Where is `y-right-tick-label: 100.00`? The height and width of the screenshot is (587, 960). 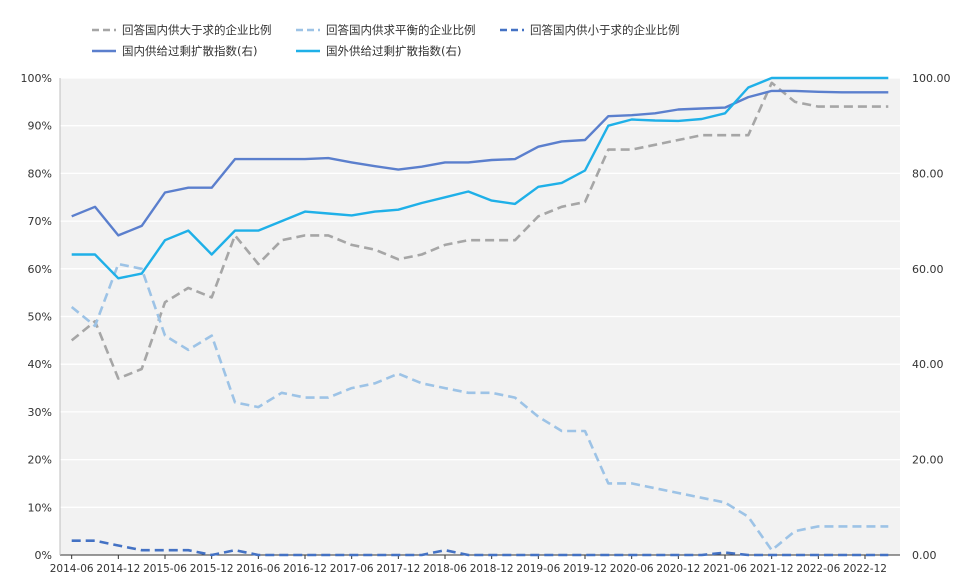
y-right-tick-label: 100.00 is located at coordinates (931, 78).